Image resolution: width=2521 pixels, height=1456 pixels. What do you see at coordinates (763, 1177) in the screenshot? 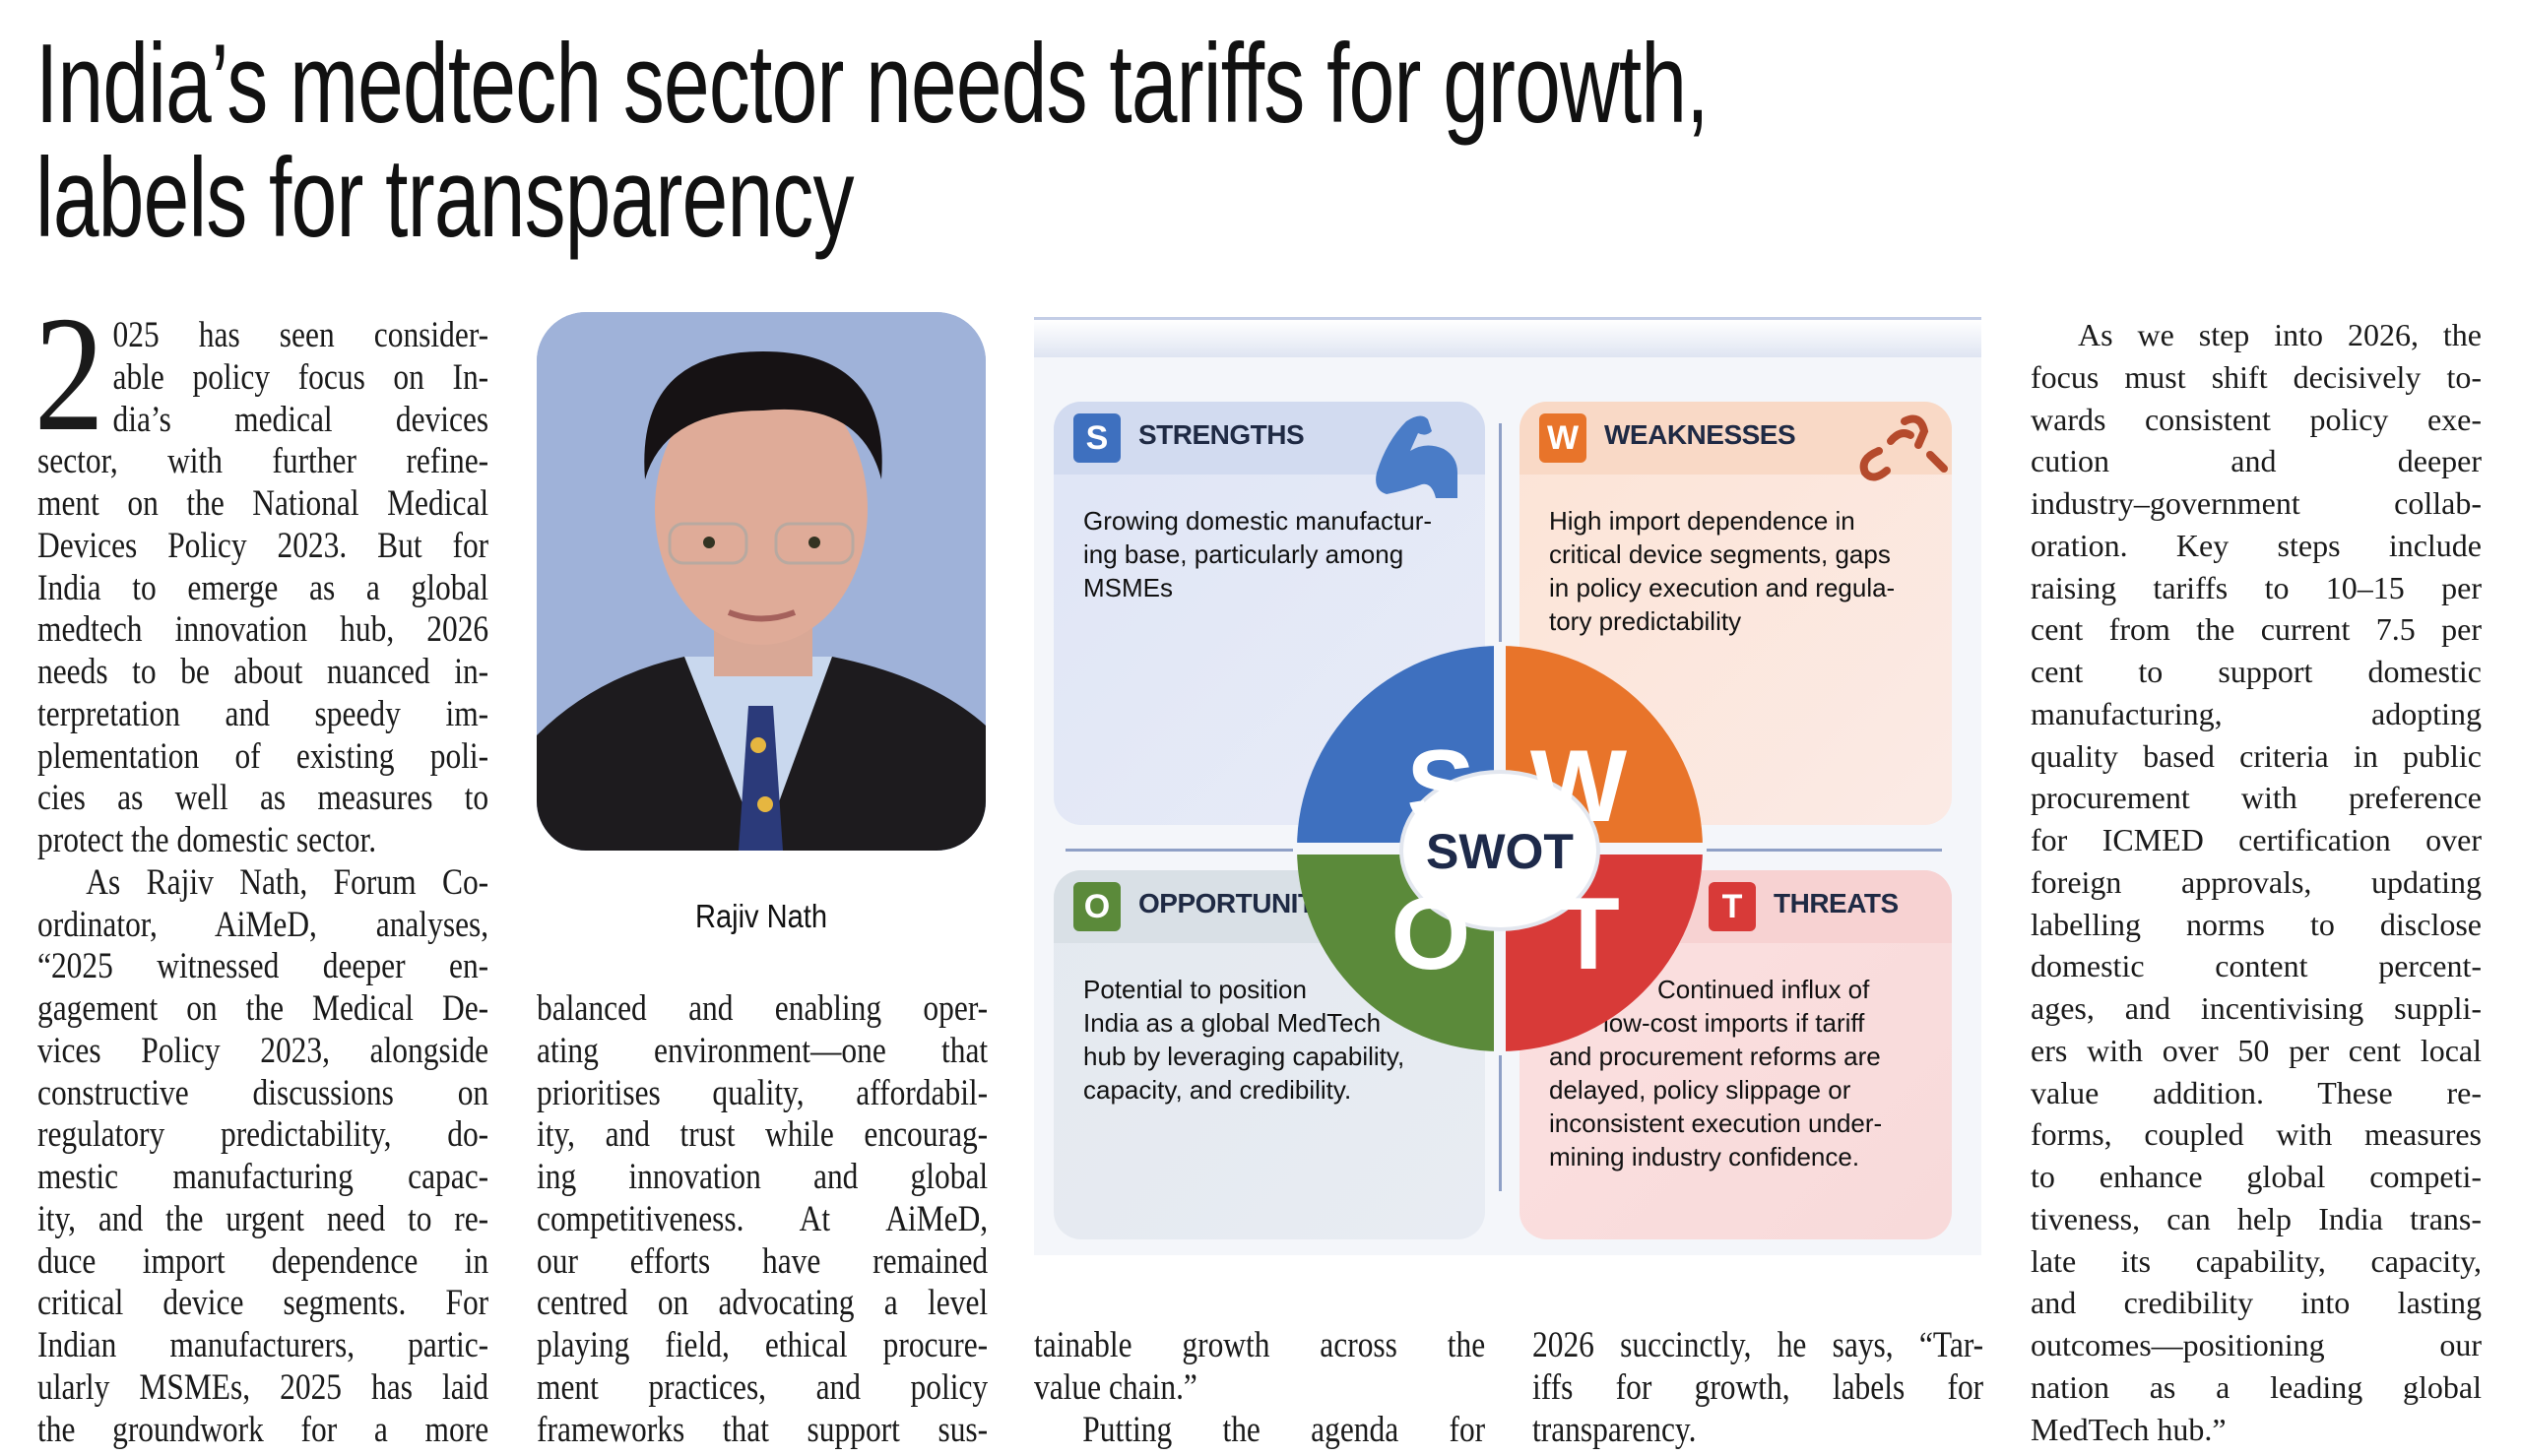
I see `text-line: ing innovation and global` at bounding box center [763, 1177].